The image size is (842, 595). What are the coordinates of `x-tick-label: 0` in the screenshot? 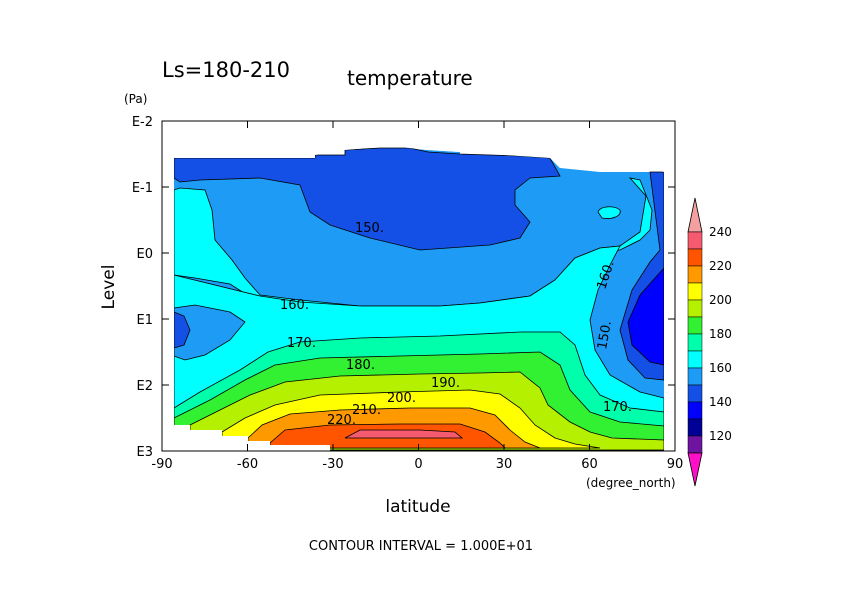 It's located at (418, 464).